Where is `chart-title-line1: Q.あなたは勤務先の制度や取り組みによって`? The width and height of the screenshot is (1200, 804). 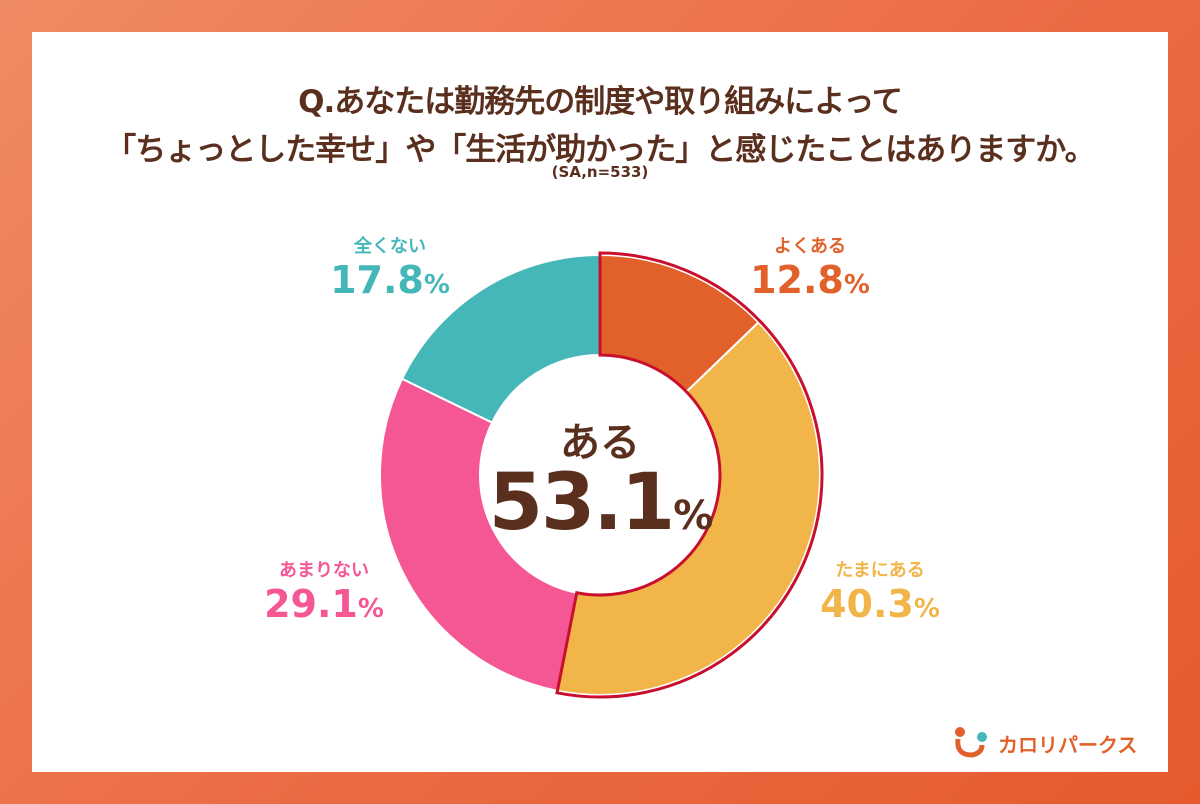
chart-title-line1: Q.あなたは勤務先の制度や取り組みによって is located at coordinates (600, 102).